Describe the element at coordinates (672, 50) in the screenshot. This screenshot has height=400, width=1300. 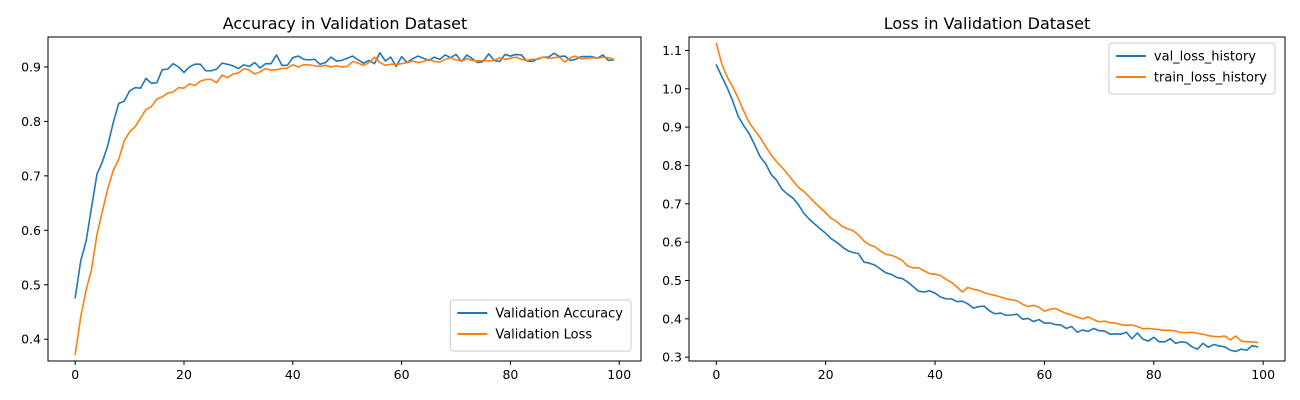
I see `y-tick-label: 1.1` at that location.